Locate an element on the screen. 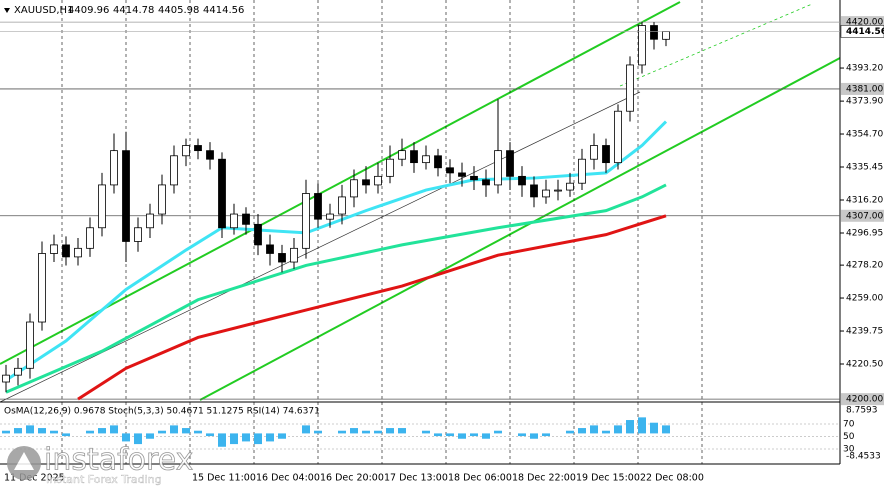 The height and width of the screenshot is (488, 884). x-tick-label: 18 Dec 22:00 is located at coordinates (544, 478).